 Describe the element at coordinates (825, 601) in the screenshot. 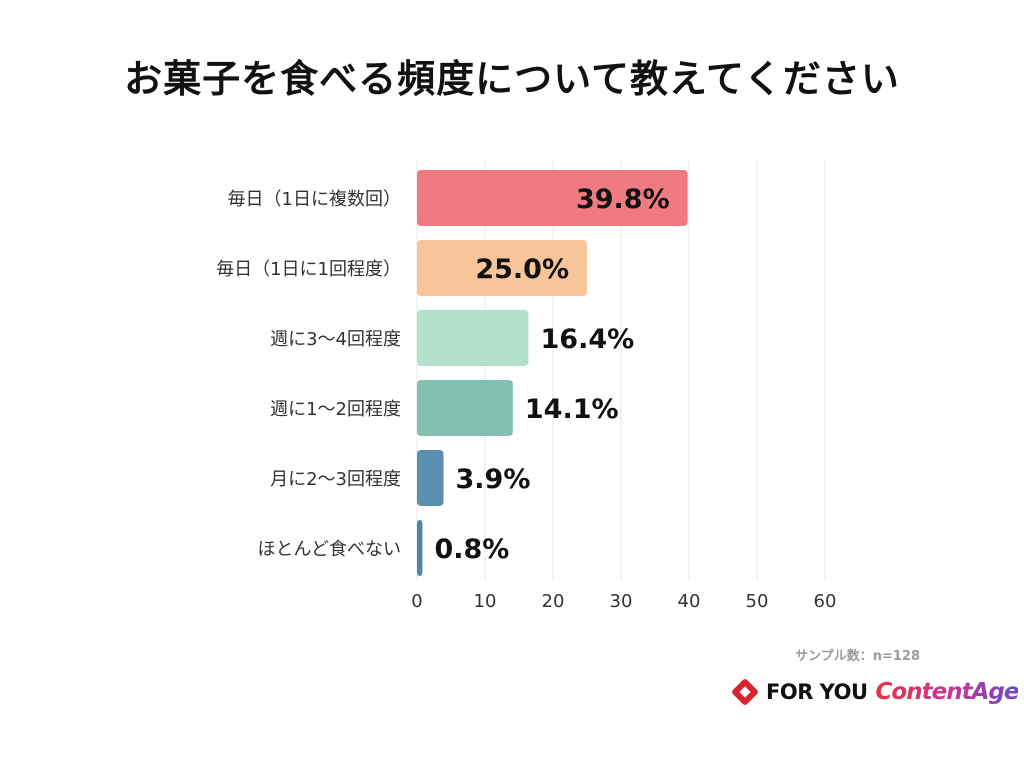

I see `x-tick-label: 60` at that location.